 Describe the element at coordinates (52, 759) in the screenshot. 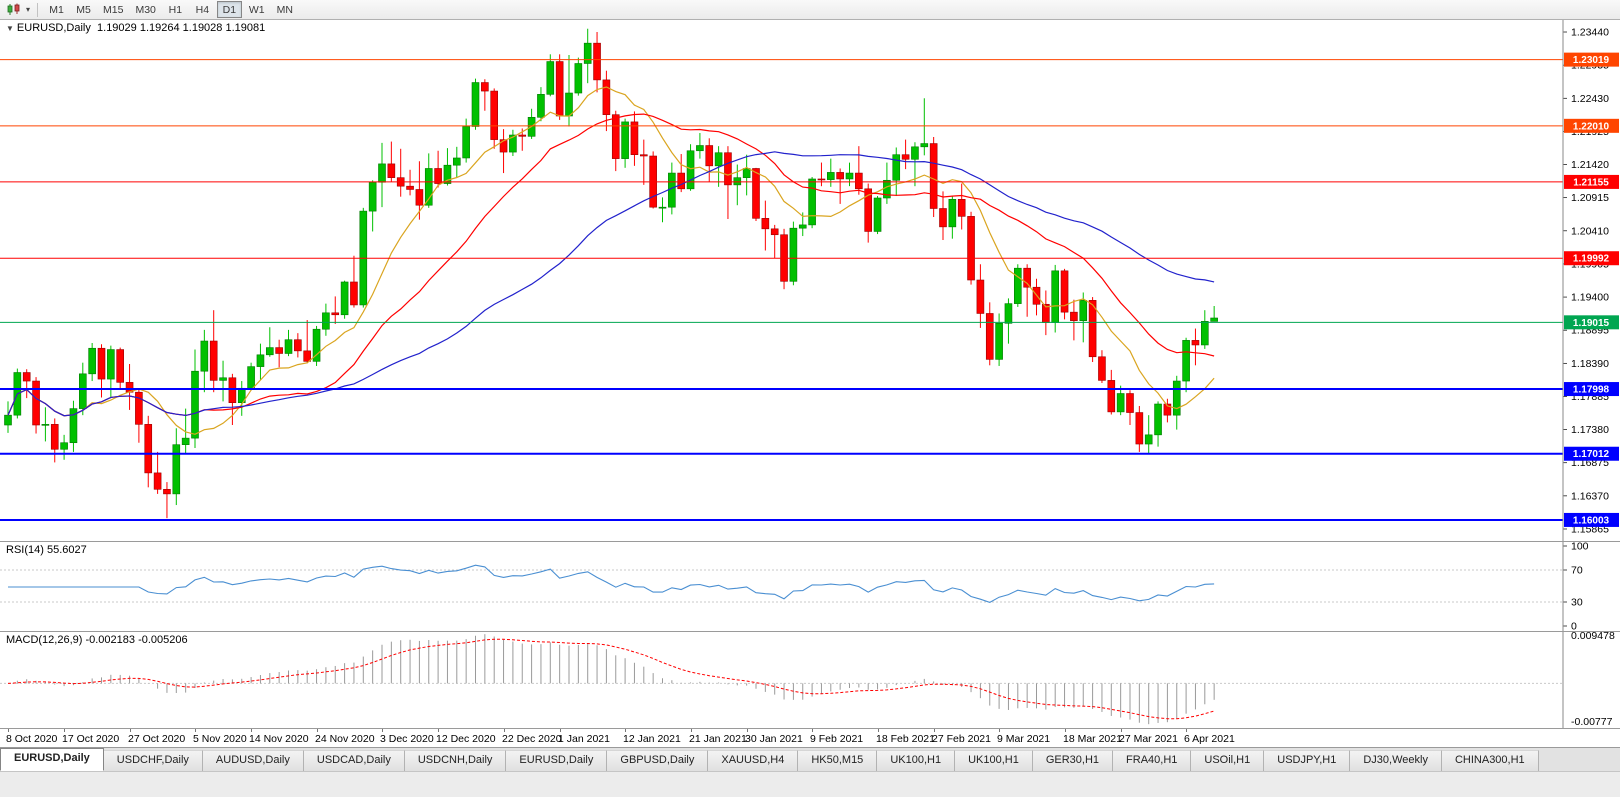

I see `tab-eurusd-daily-0: EURUSD,Daily` at that location.